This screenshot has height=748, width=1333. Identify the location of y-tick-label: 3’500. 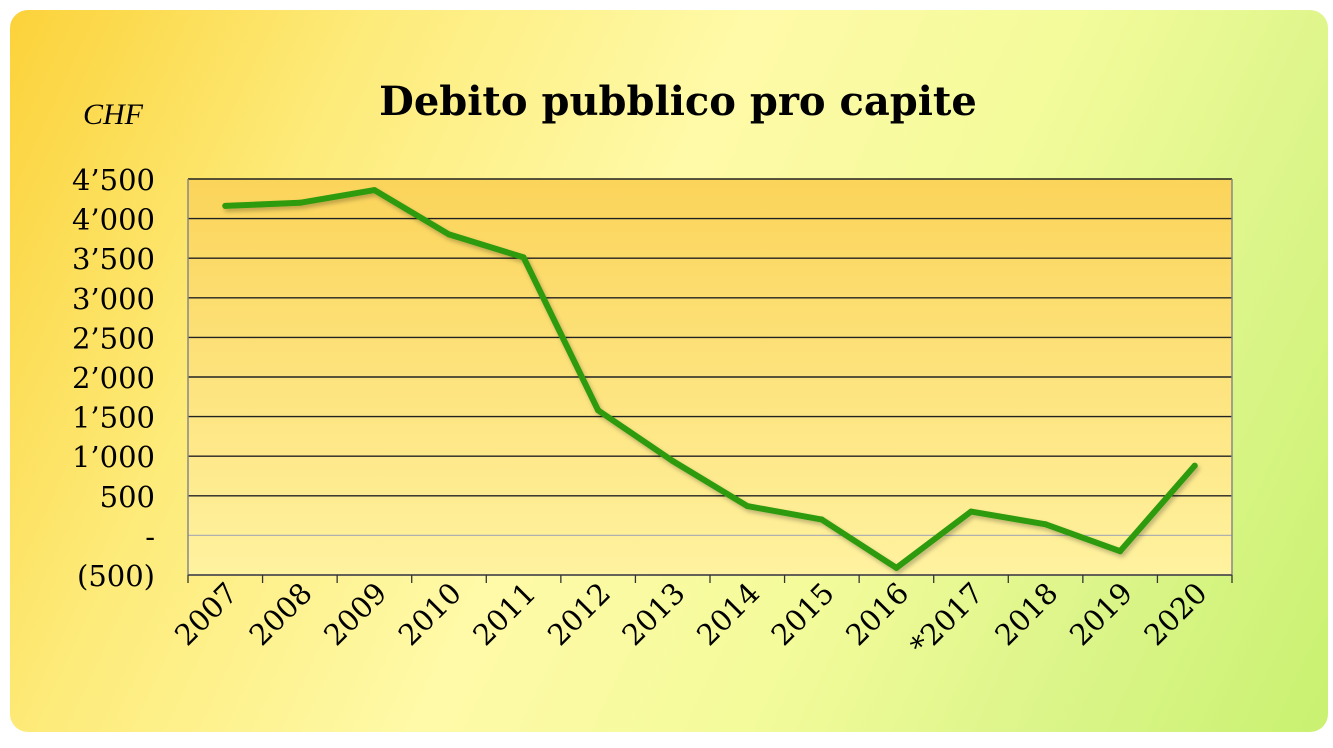
(113, 259).